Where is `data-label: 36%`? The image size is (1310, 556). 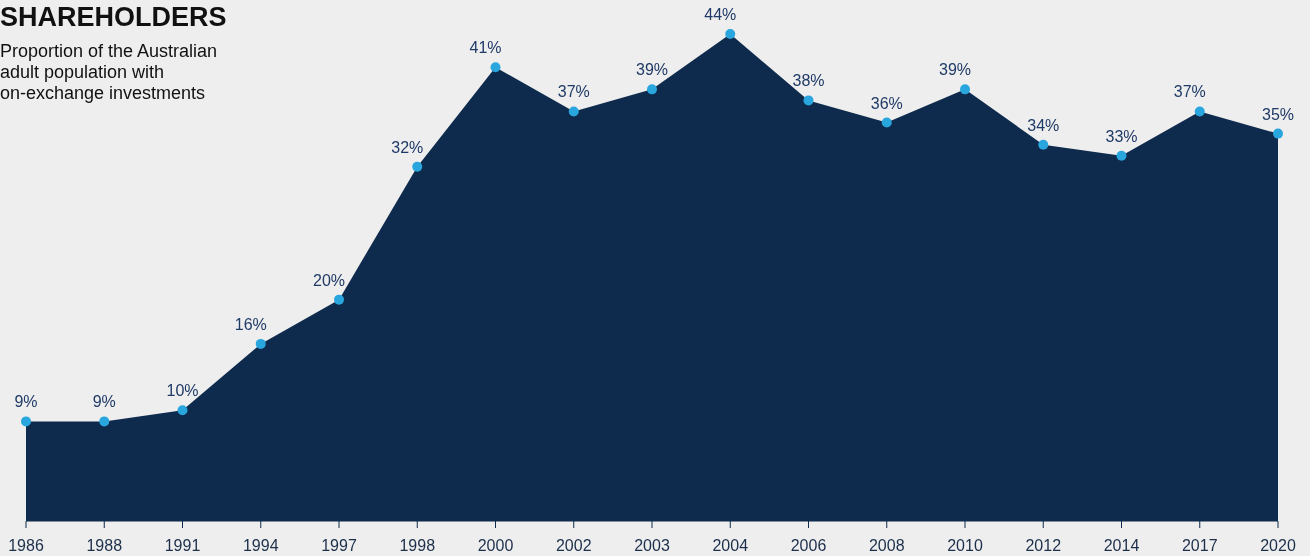 data-label: 36% is located at coordinates (886, 103).